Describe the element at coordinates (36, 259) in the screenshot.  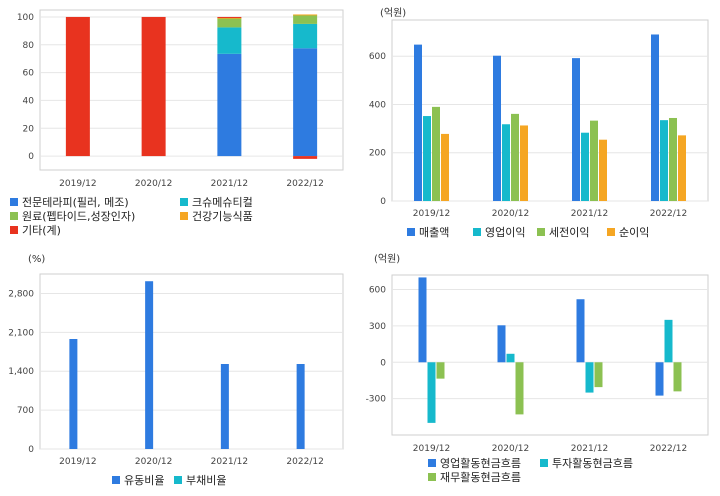
I see `unit-label: (%)` at that location.